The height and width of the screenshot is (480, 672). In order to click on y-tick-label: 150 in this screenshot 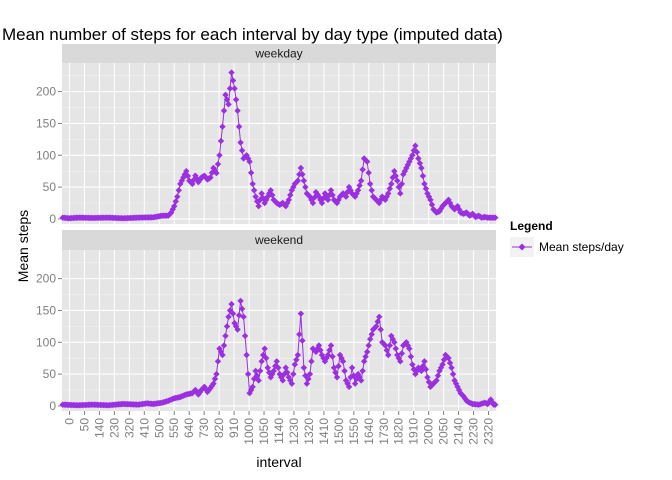, I will do `click(46, 310)`.